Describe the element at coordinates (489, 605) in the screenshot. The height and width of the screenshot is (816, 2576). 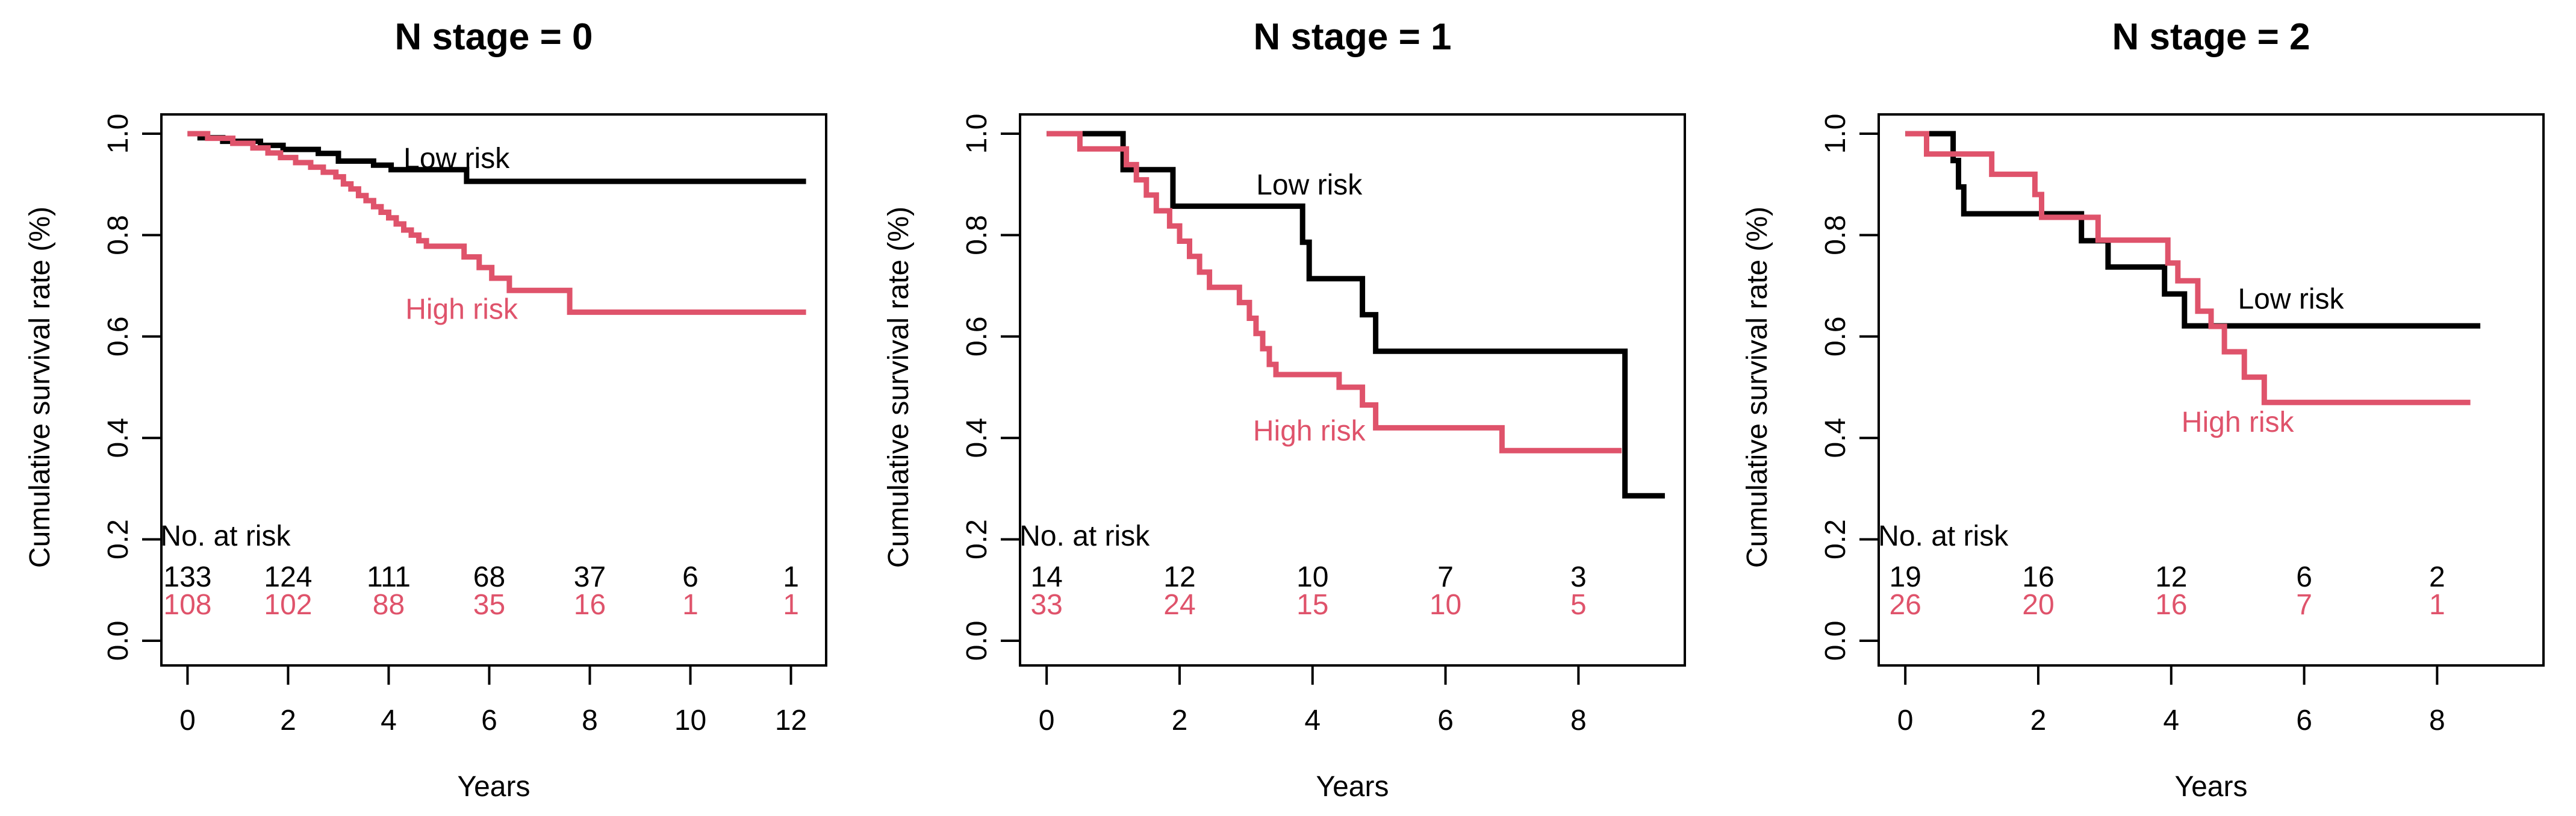
I see `at-risk-count-high-risk: 35` at that location.